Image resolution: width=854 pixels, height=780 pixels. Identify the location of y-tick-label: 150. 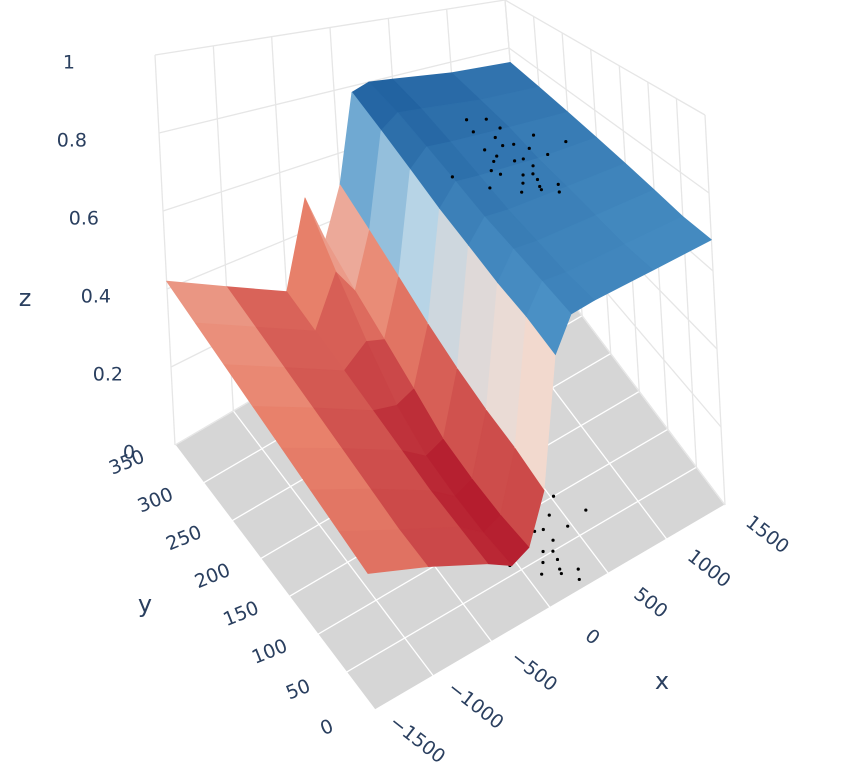
(241, 614).